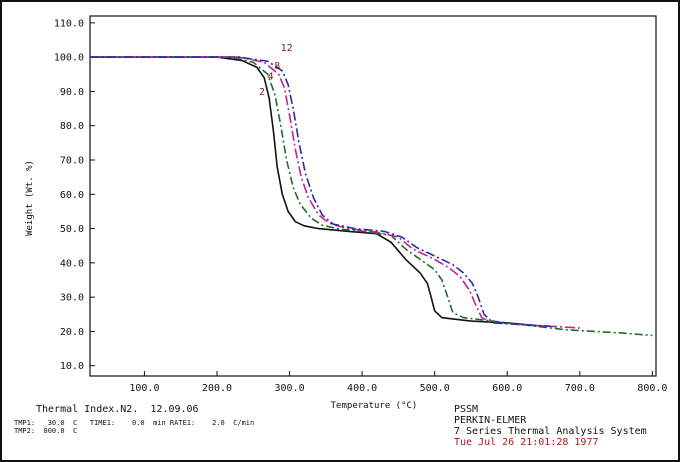 The width and height of the screenshot is (680, 462). Describe the element at coordinates (466, 409) in the screenshot. I see `company-name: PSSM` at that location.